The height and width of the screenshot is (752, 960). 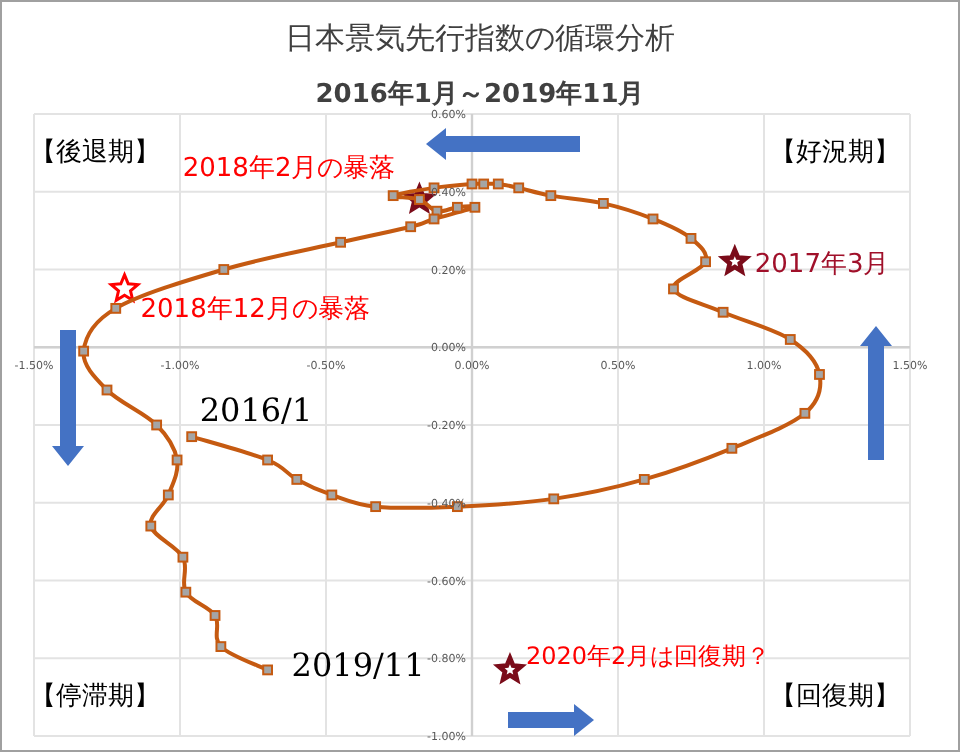 I want to click on annotation: 2019/11, so click(x=358, y=664).